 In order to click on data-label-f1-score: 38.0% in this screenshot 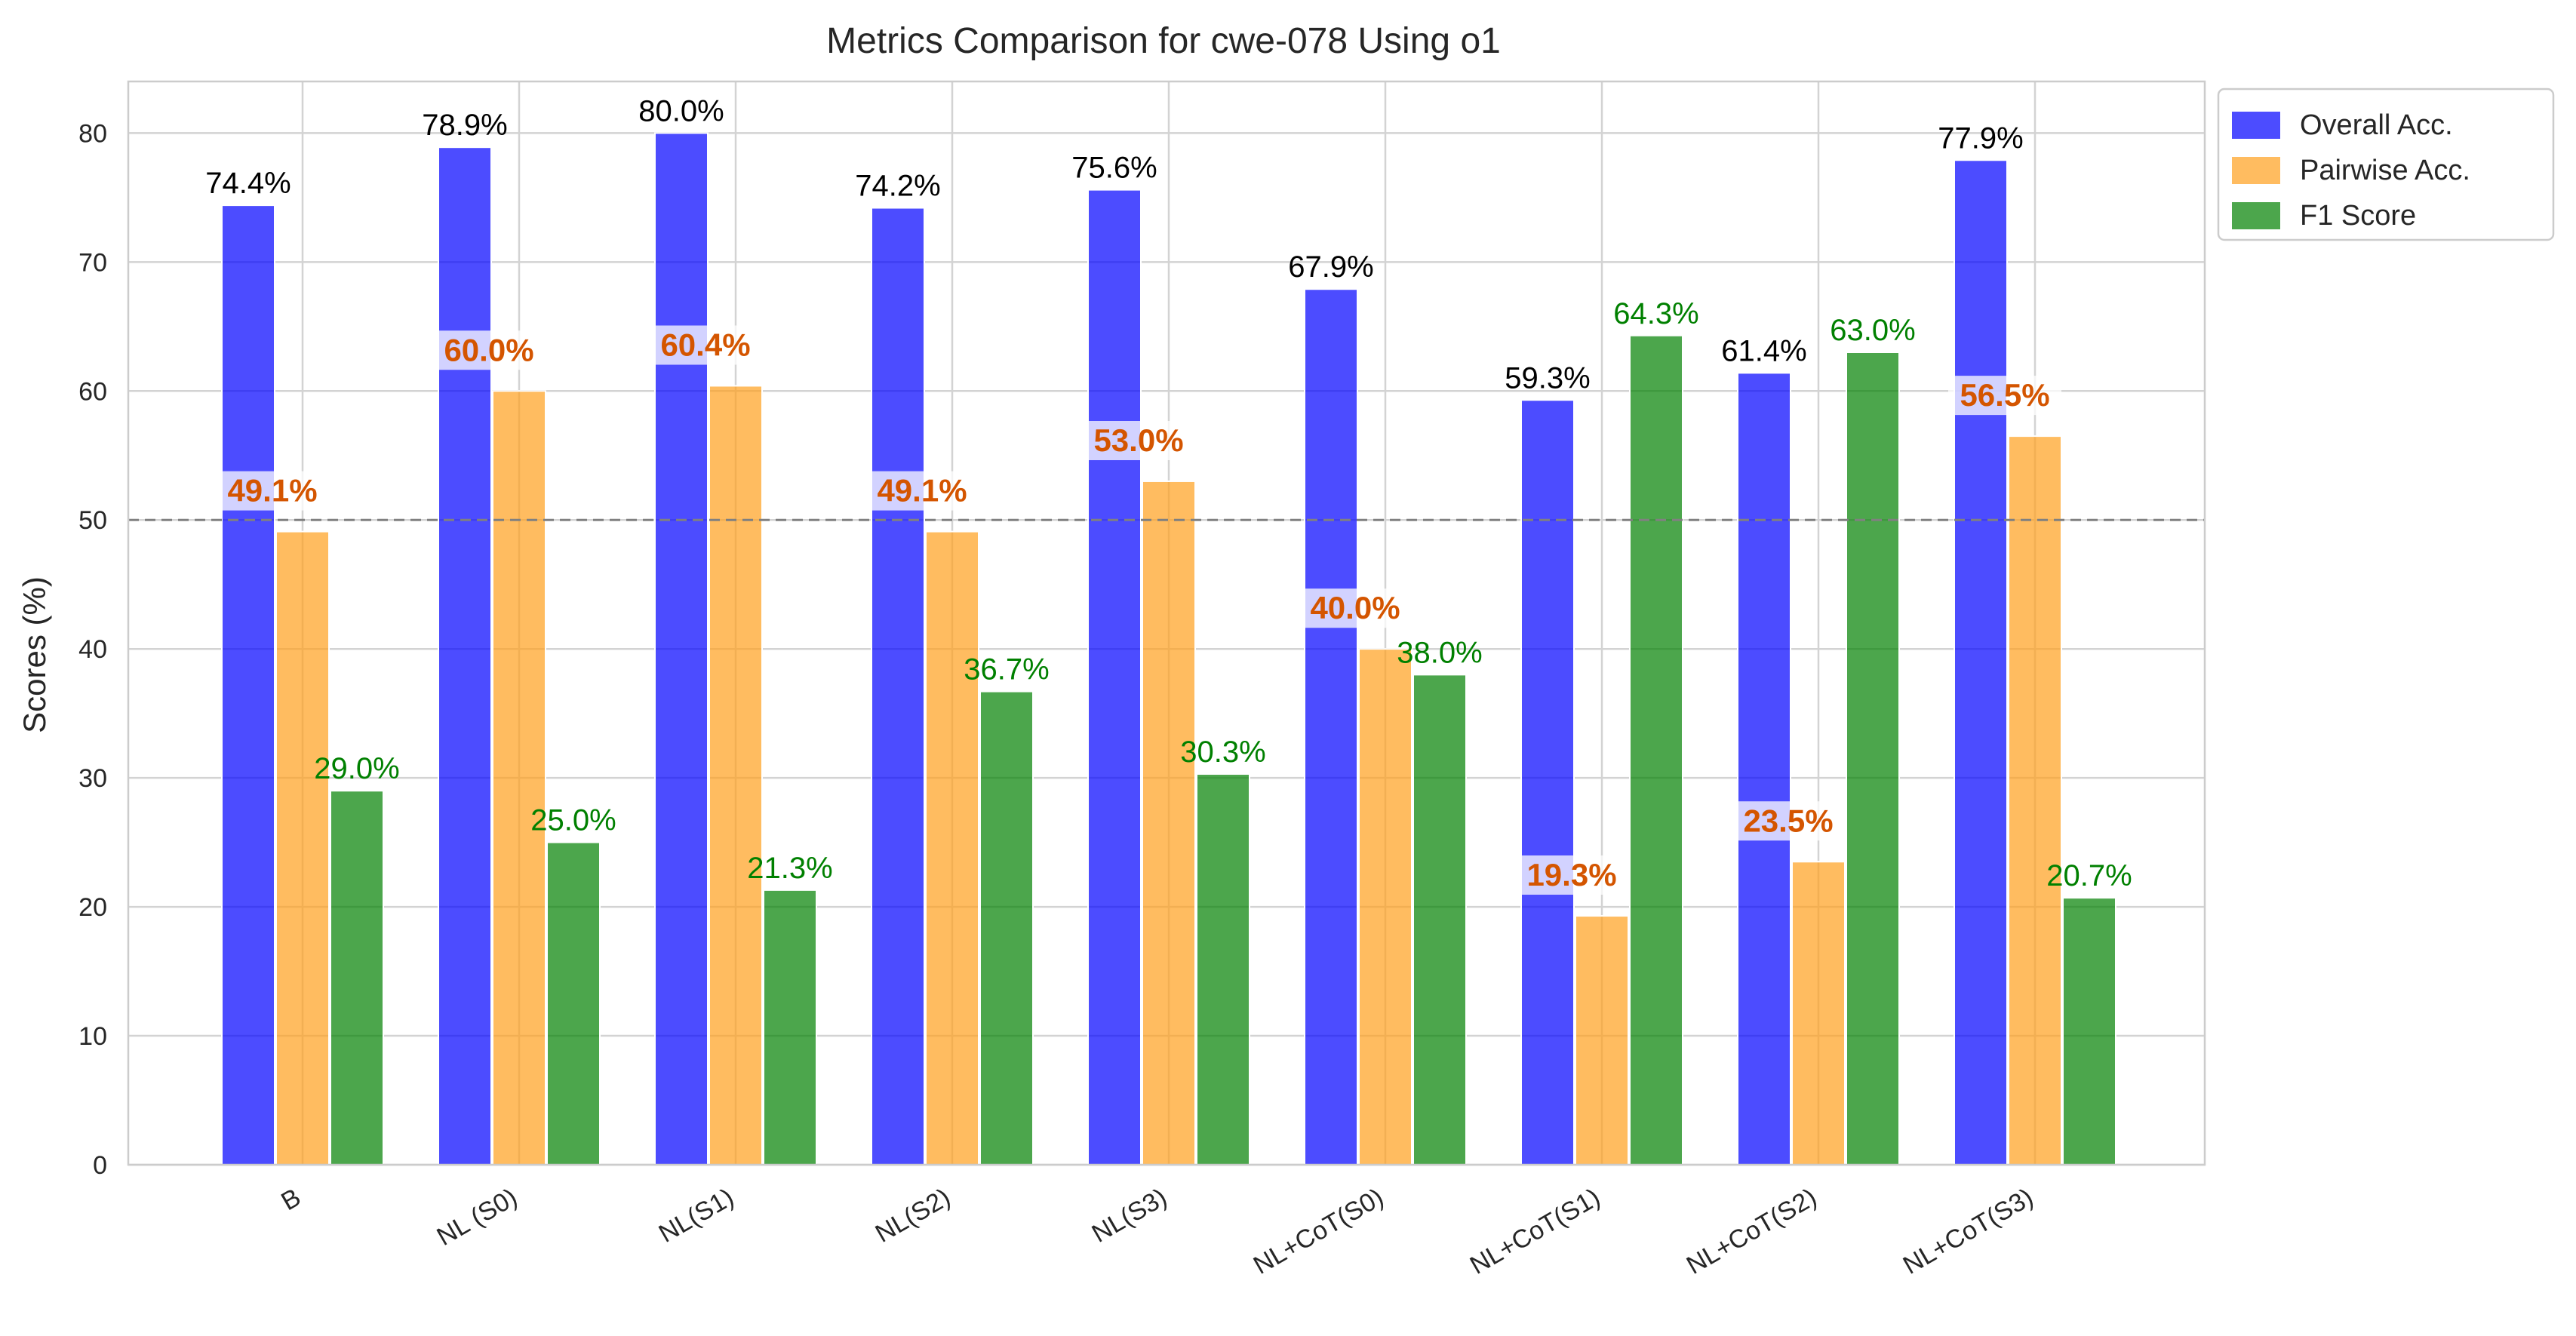, I will do `click(1439, 652)`.